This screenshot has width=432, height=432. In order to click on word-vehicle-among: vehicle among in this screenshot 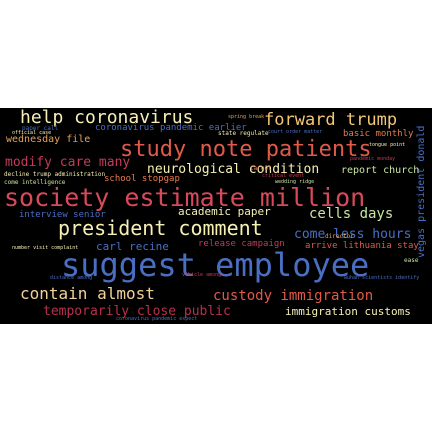, I will do `click(202, 275)`.